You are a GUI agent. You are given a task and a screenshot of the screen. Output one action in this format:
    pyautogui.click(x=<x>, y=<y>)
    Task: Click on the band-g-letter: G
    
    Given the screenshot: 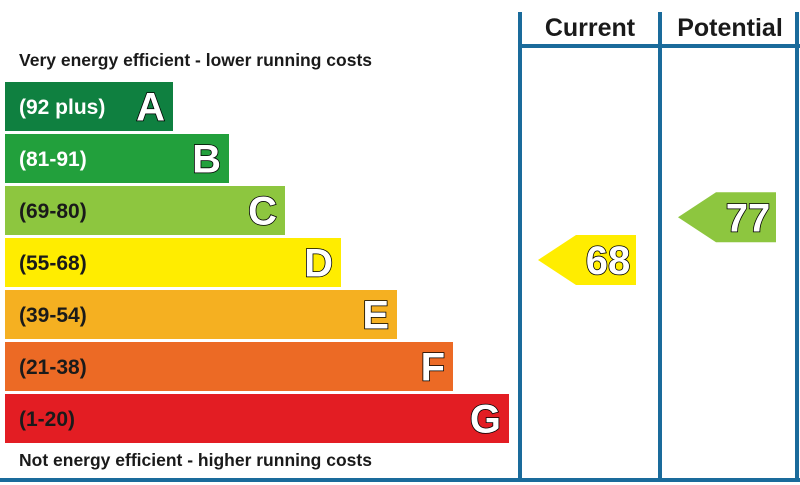 What is the action you would take?
    pyautogui.click(x=485, y=420)
    